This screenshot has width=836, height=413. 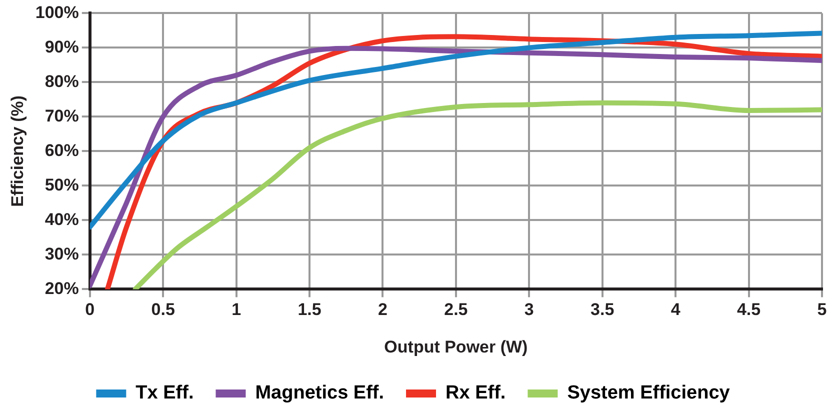 I want to click on y-tick-label: 90%, so click(x=61, y=46).